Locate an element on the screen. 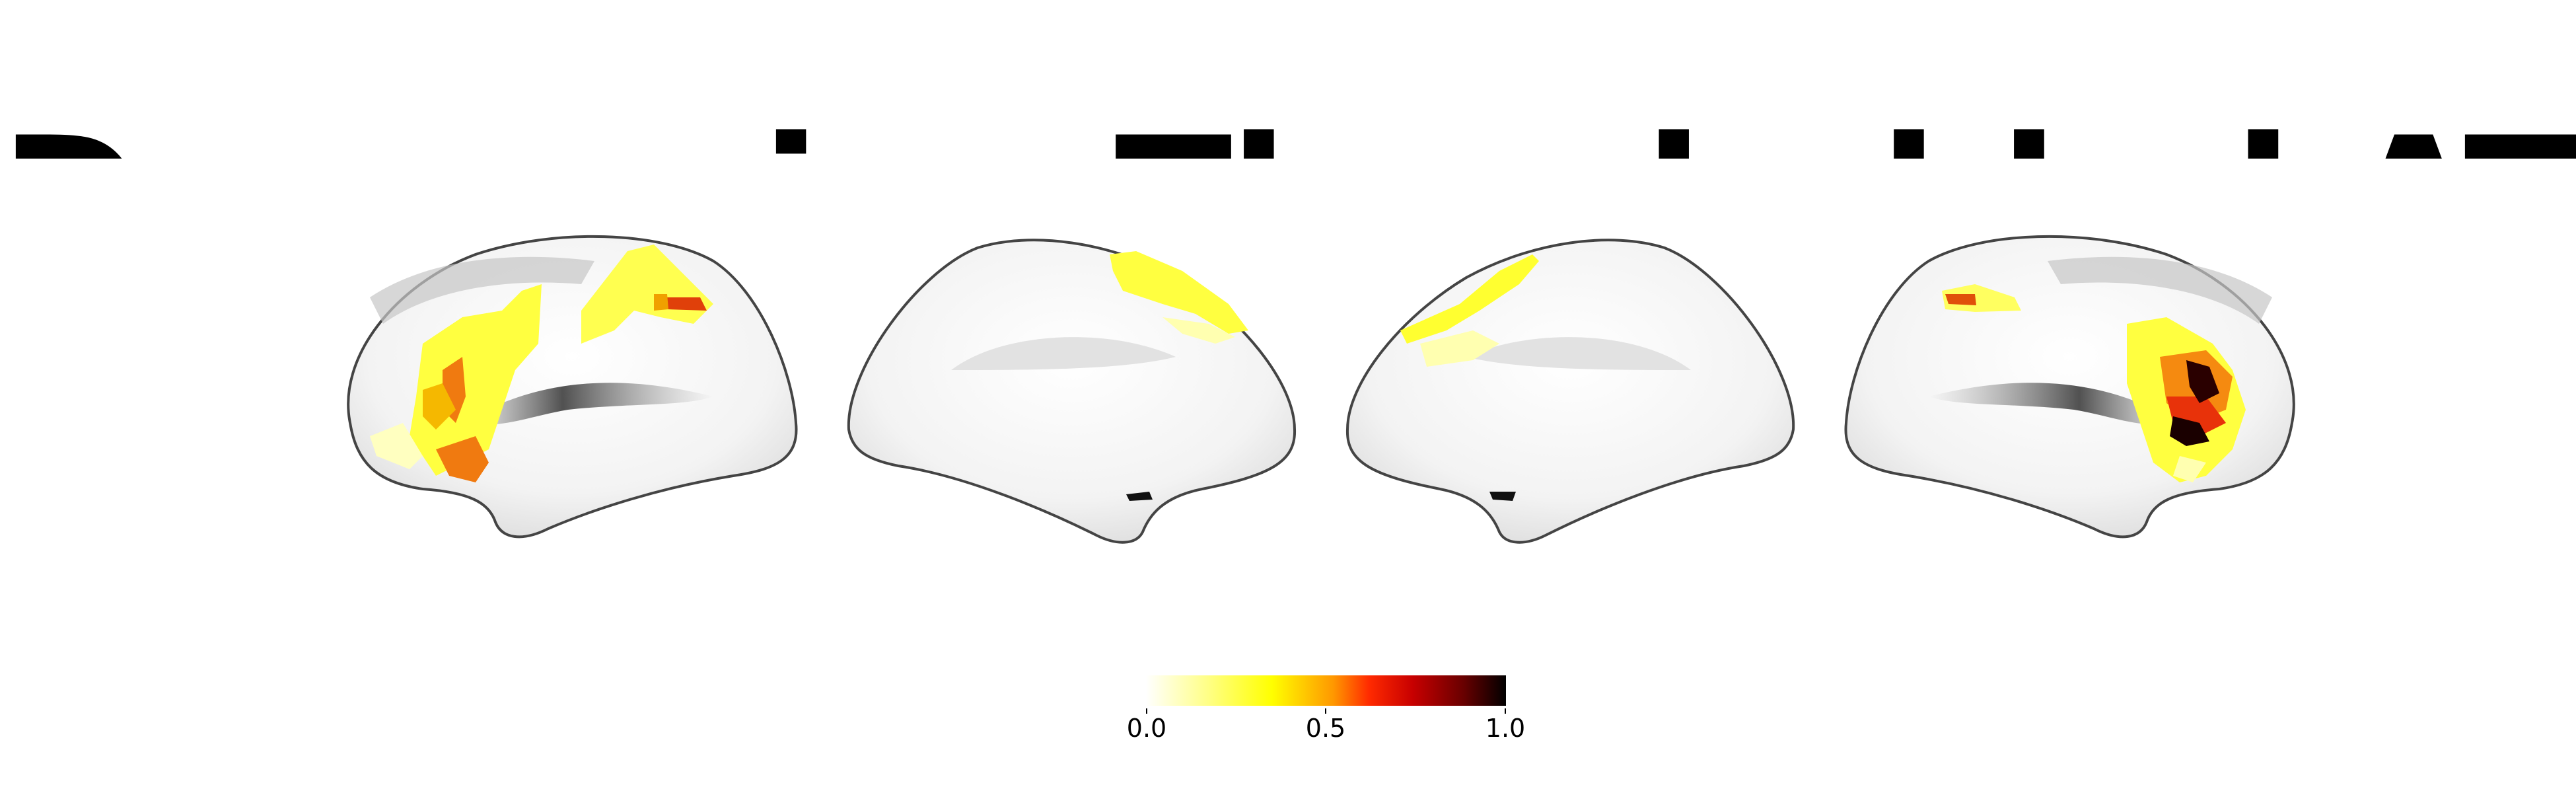 Image resolution: width=2576 pixels, height=793 pixels. right-lateral-parietal-act is located at coordinates (1982, 298).